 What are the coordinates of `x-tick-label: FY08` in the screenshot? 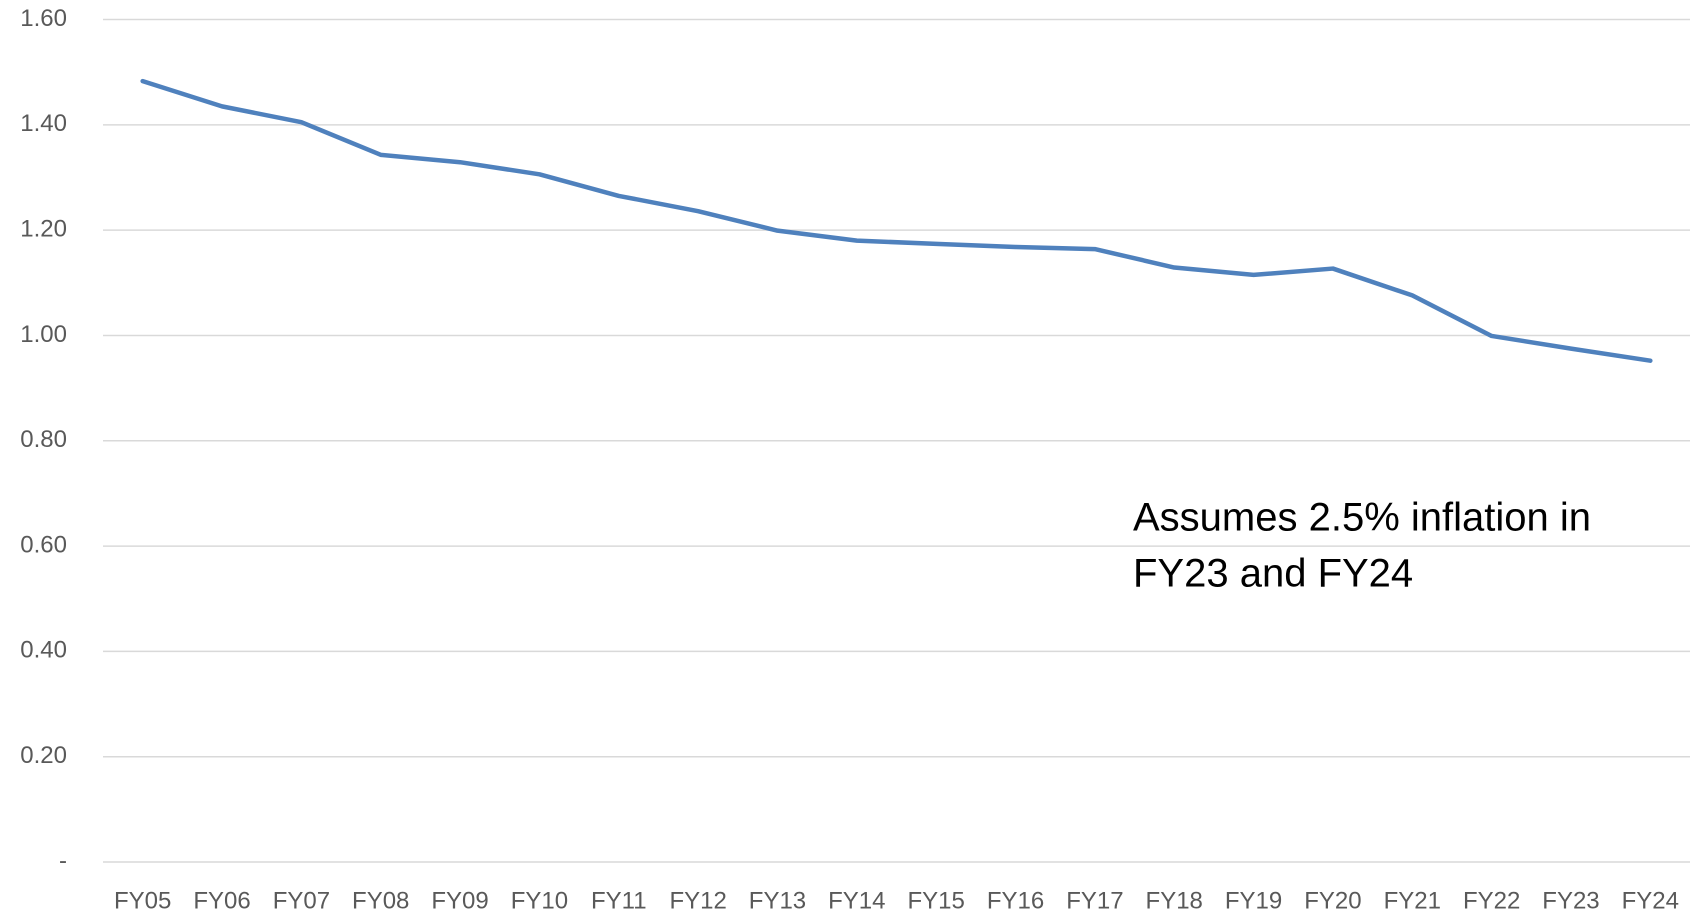 It's located at (380, 900).